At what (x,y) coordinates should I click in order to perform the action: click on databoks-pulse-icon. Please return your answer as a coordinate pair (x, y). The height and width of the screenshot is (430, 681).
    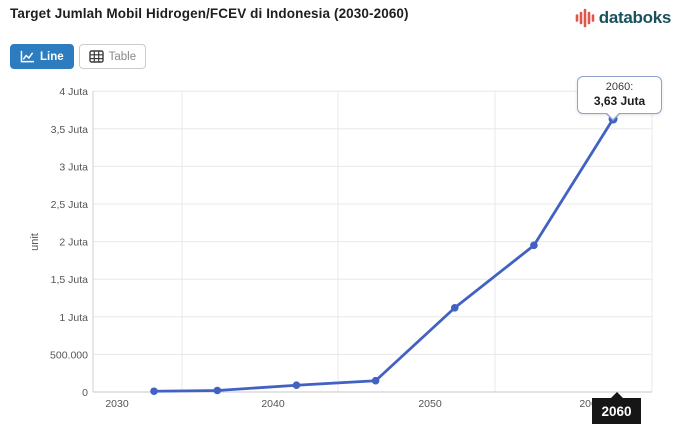
    Looking at the image, I should click on (585, 18).